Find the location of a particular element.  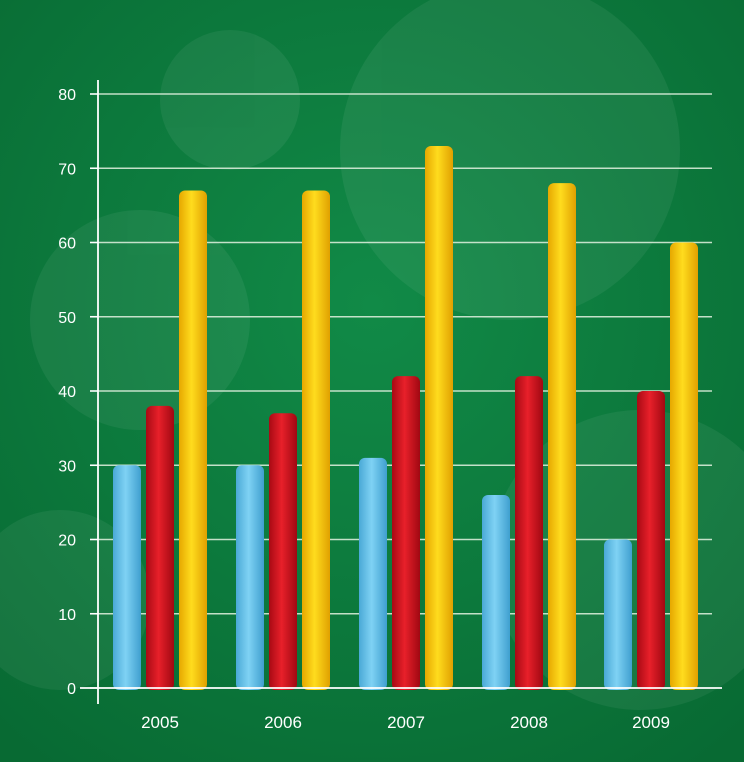

x-tick-label: 2005 is located at coordinates (160, 722).